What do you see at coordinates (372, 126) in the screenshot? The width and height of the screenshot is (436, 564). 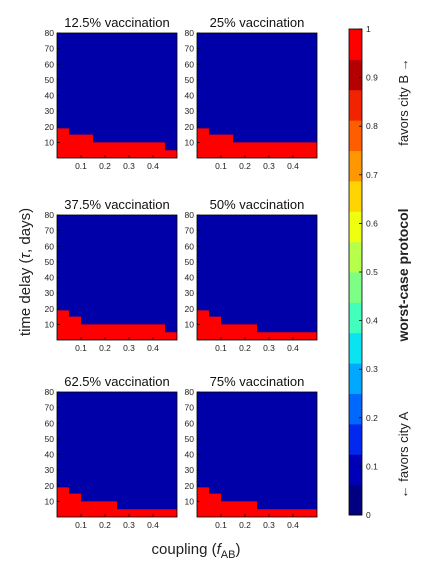 I see `colorbar-tick-label: 0.8` at bounding box center [372, 126].